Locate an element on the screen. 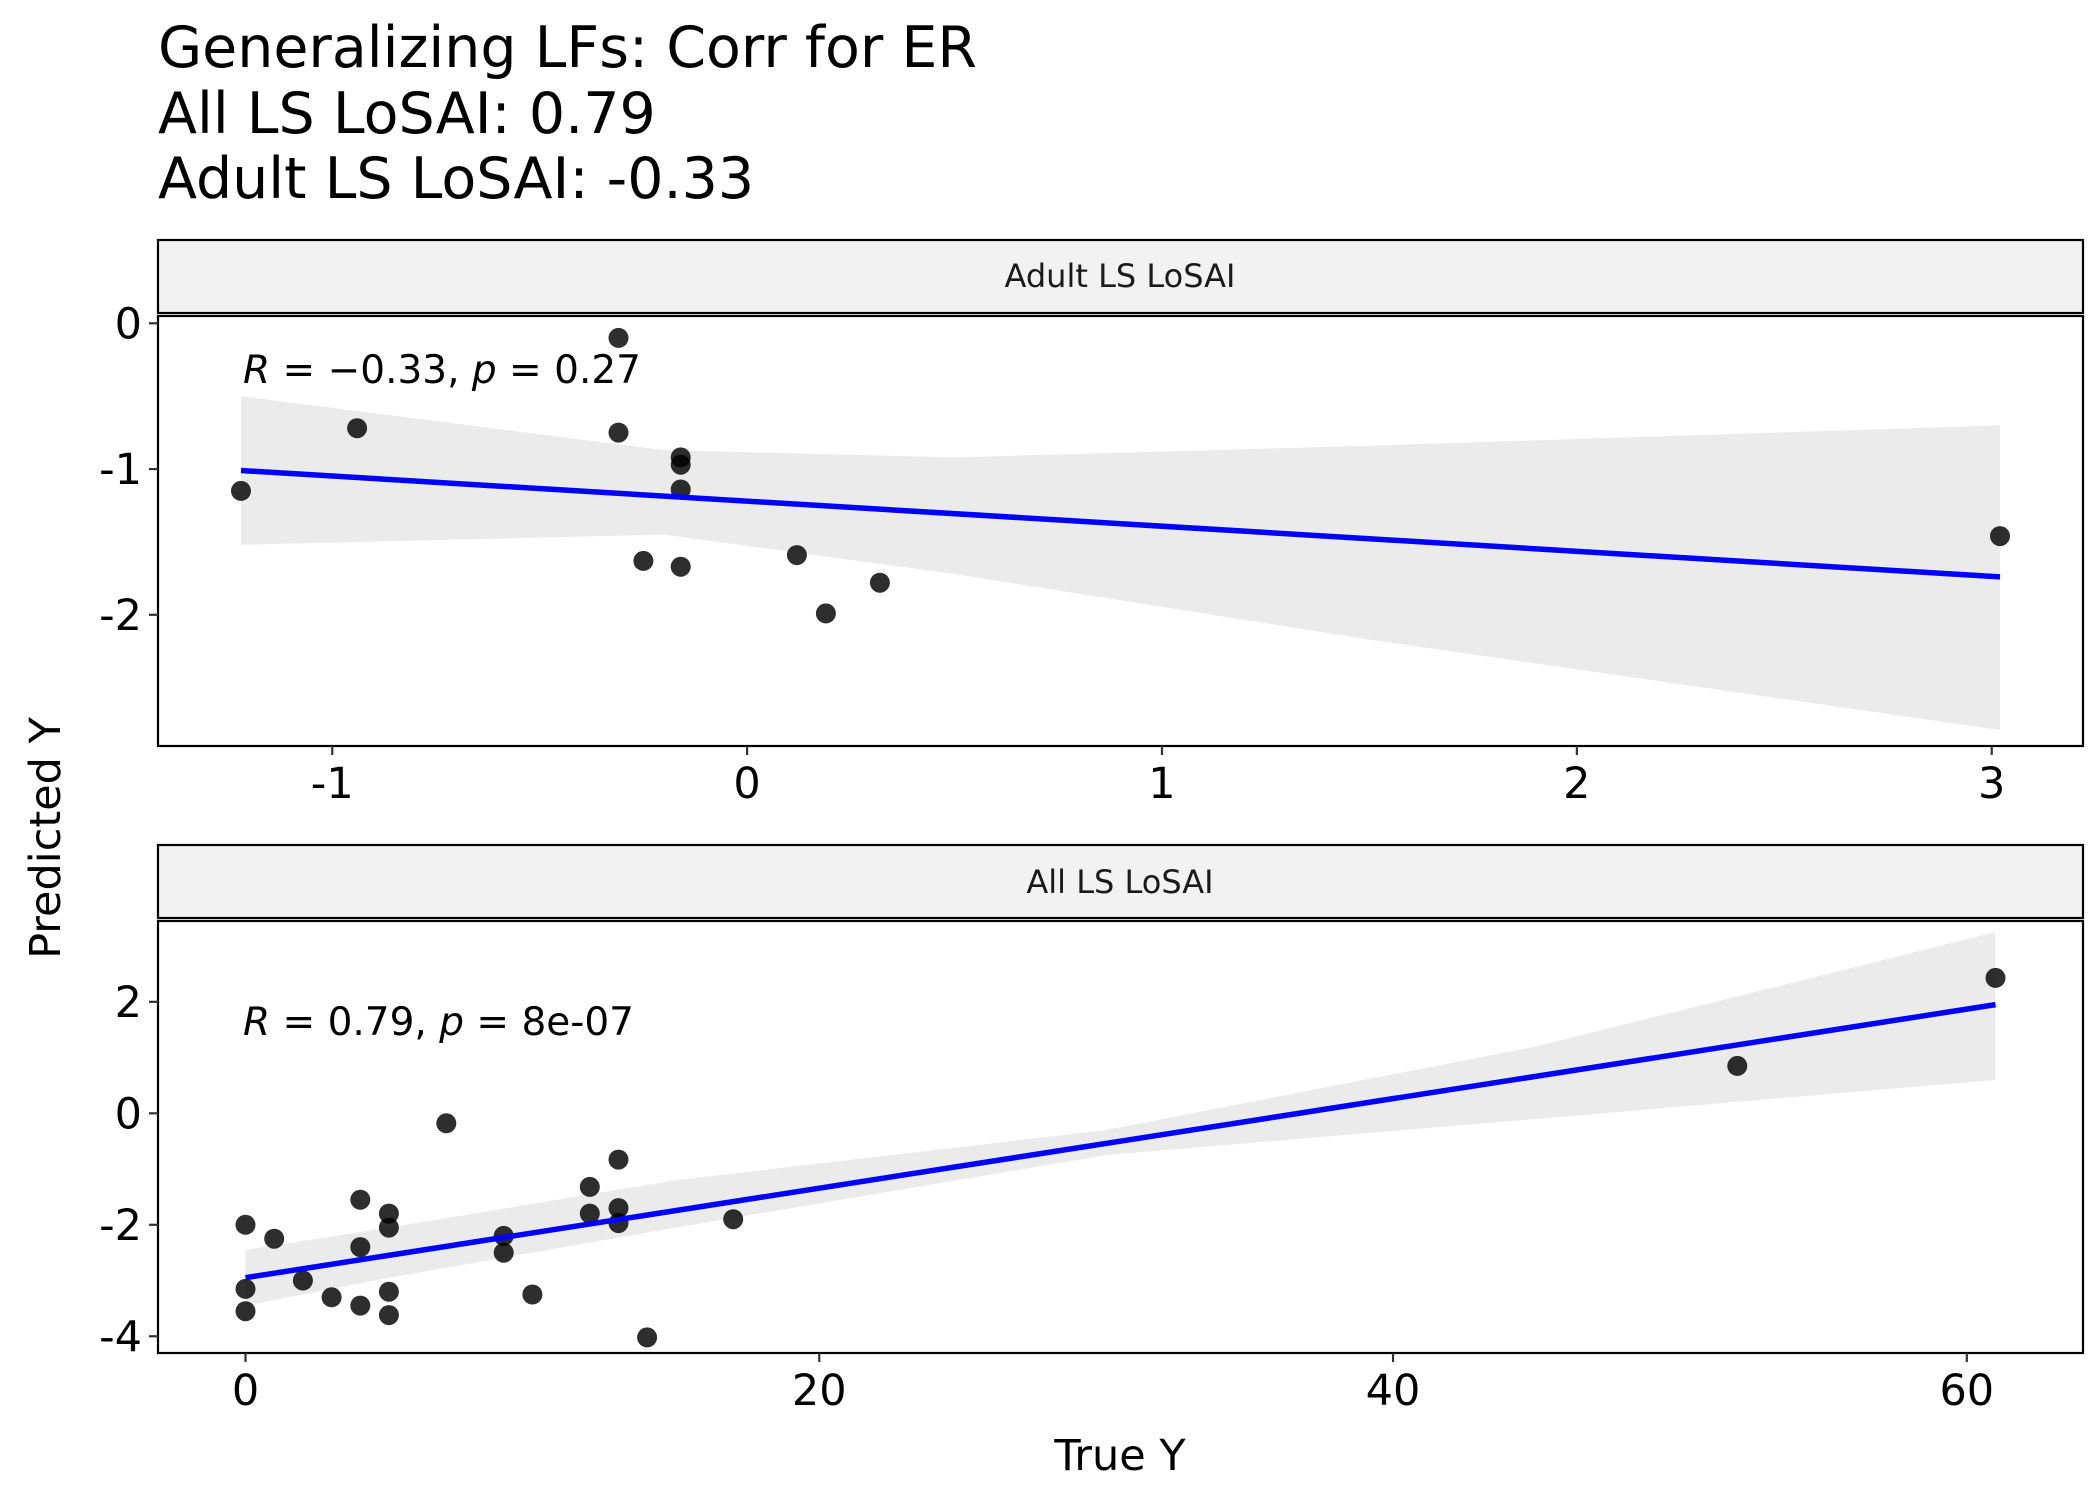  panel-all-x-tick-label: 0 is located at coordinates (245, 1391).